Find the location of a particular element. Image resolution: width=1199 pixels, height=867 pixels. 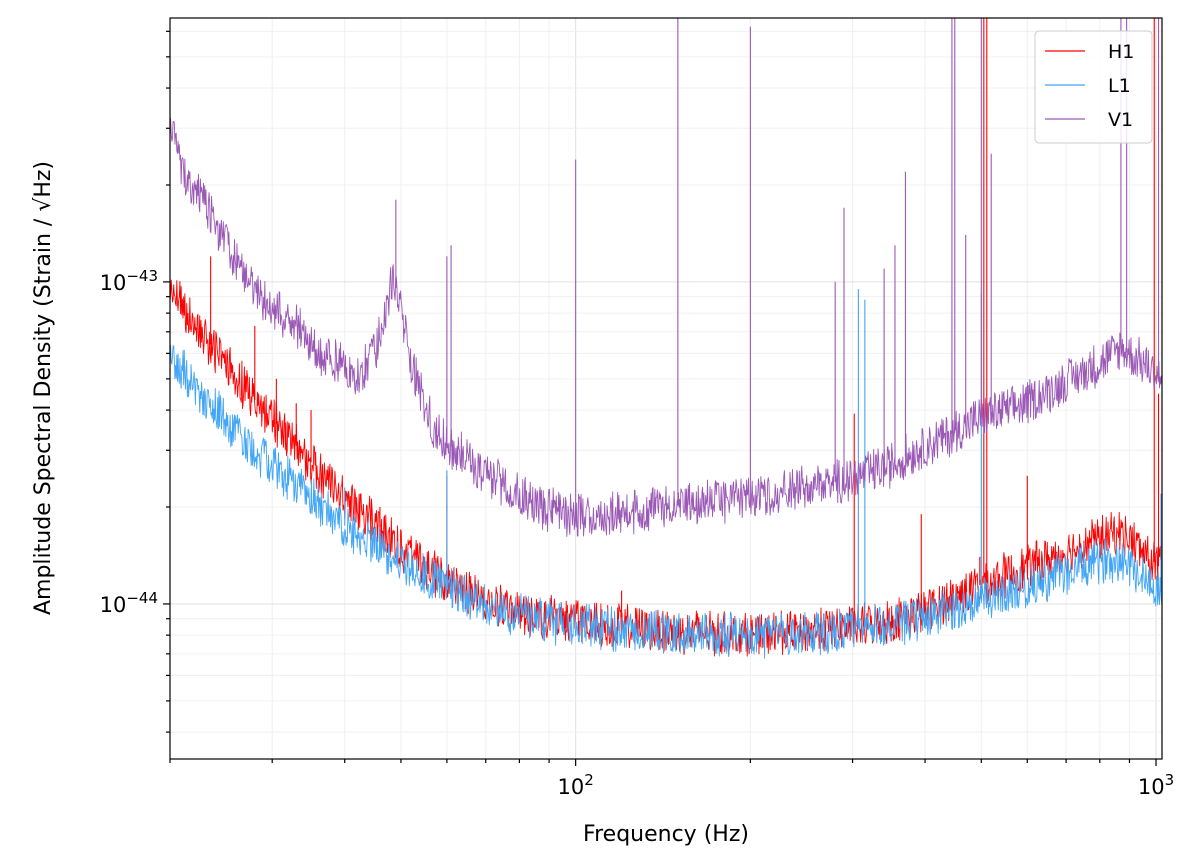

legend-box is located at coordinates (1093, 87).